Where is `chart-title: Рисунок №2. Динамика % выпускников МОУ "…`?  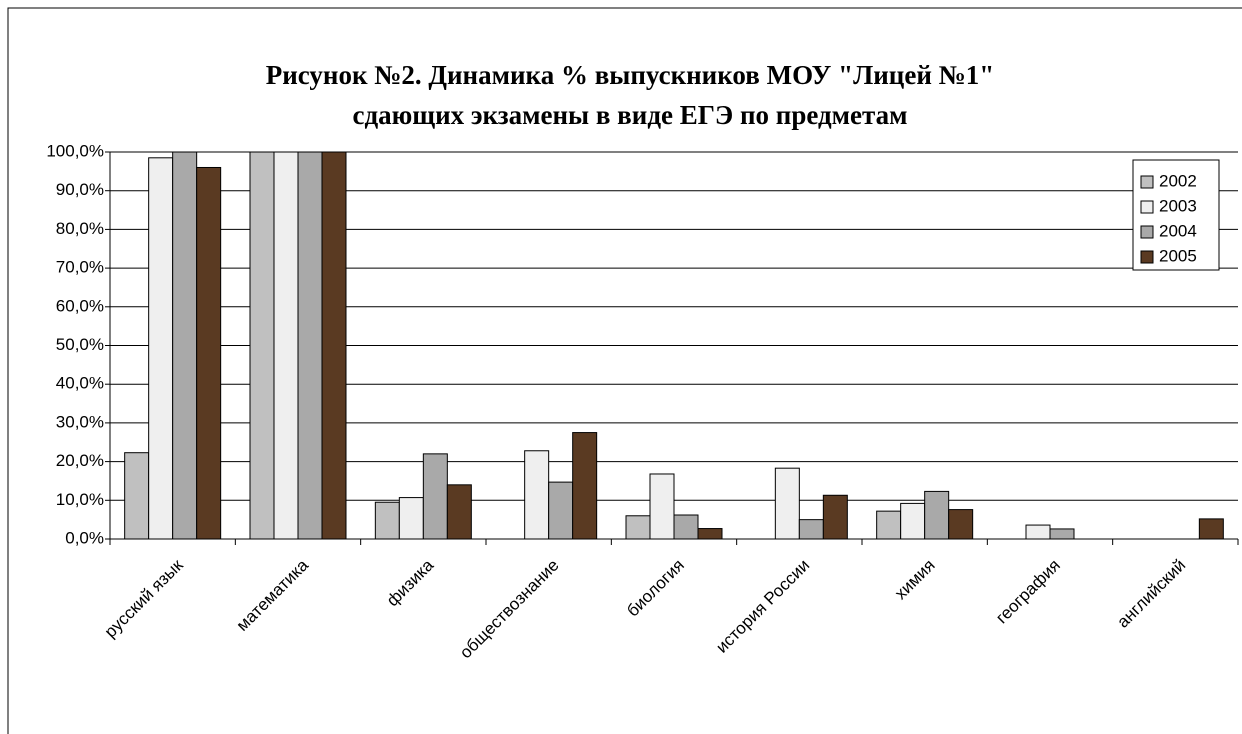 chart-title: Рисунок №2. Динамика % выпускников МОУ "… is located at coordinates (630, 75).